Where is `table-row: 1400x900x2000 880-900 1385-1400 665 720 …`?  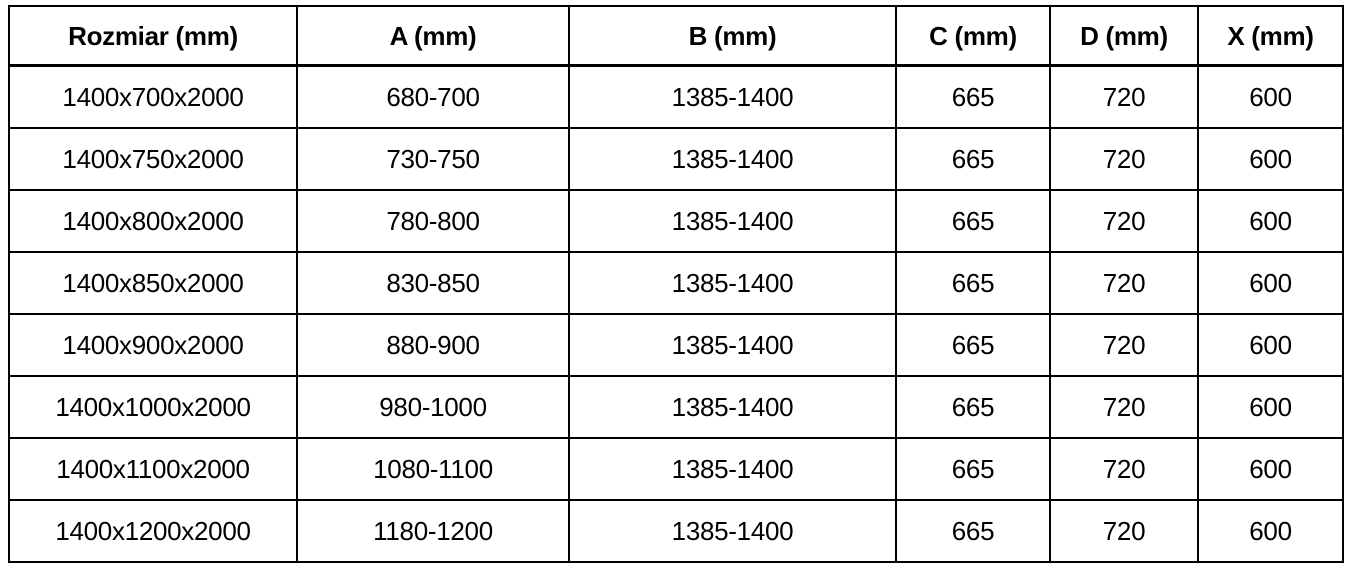 table-row: 1400x900x2000 880-900 1385-1400 665 720 … is located at coordinates (676, 345).